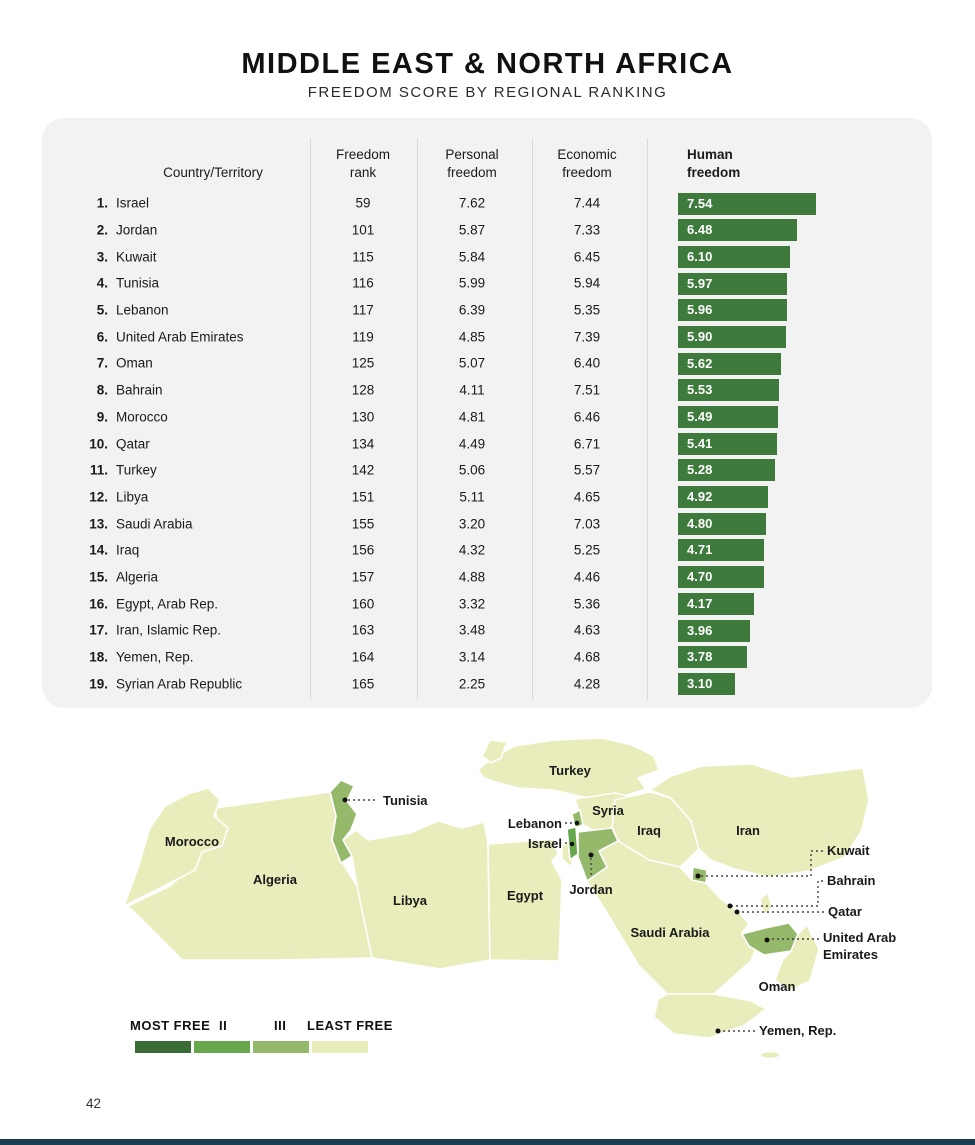  Describe the element at coordinates (770, 1055) in the screenshot. I see `map-island-socotra` at that location.